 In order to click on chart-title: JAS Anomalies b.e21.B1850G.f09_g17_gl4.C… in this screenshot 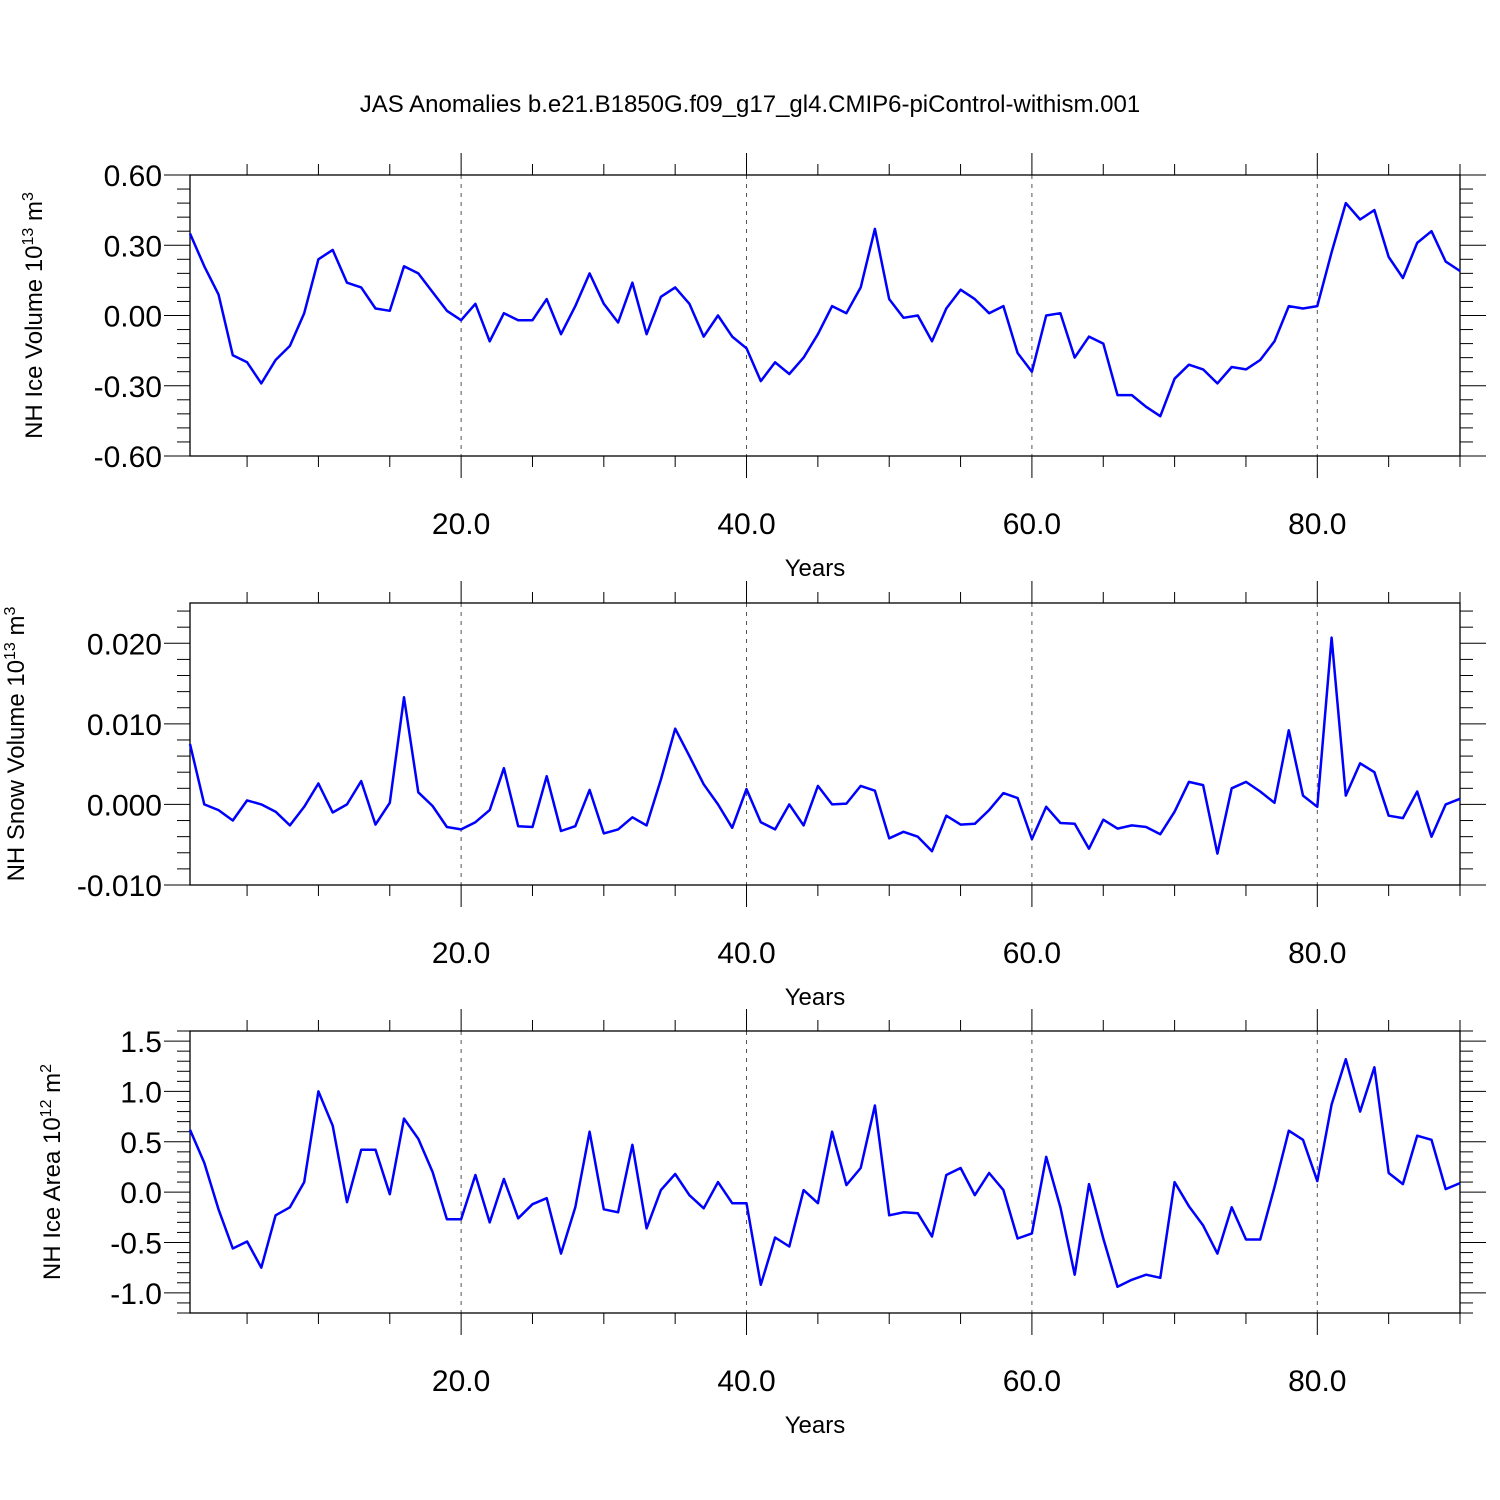, I will do `click(750, 104)`.